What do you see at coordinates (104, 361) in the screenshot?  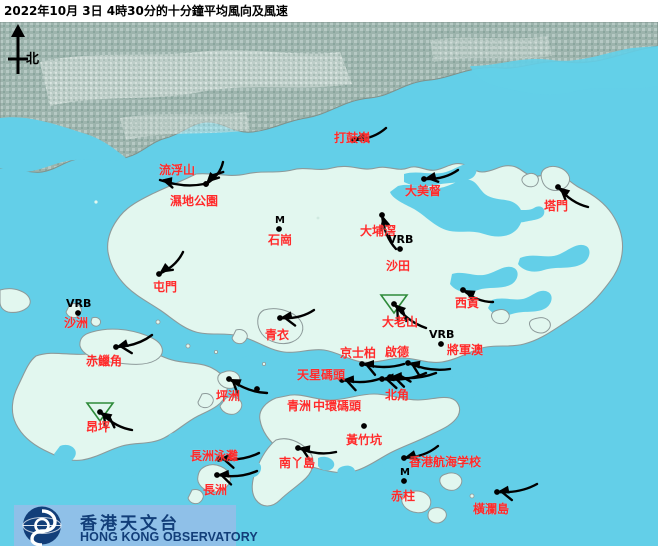 I see `station-label-6: 赤鱲角` at bounding box center [104, 361].